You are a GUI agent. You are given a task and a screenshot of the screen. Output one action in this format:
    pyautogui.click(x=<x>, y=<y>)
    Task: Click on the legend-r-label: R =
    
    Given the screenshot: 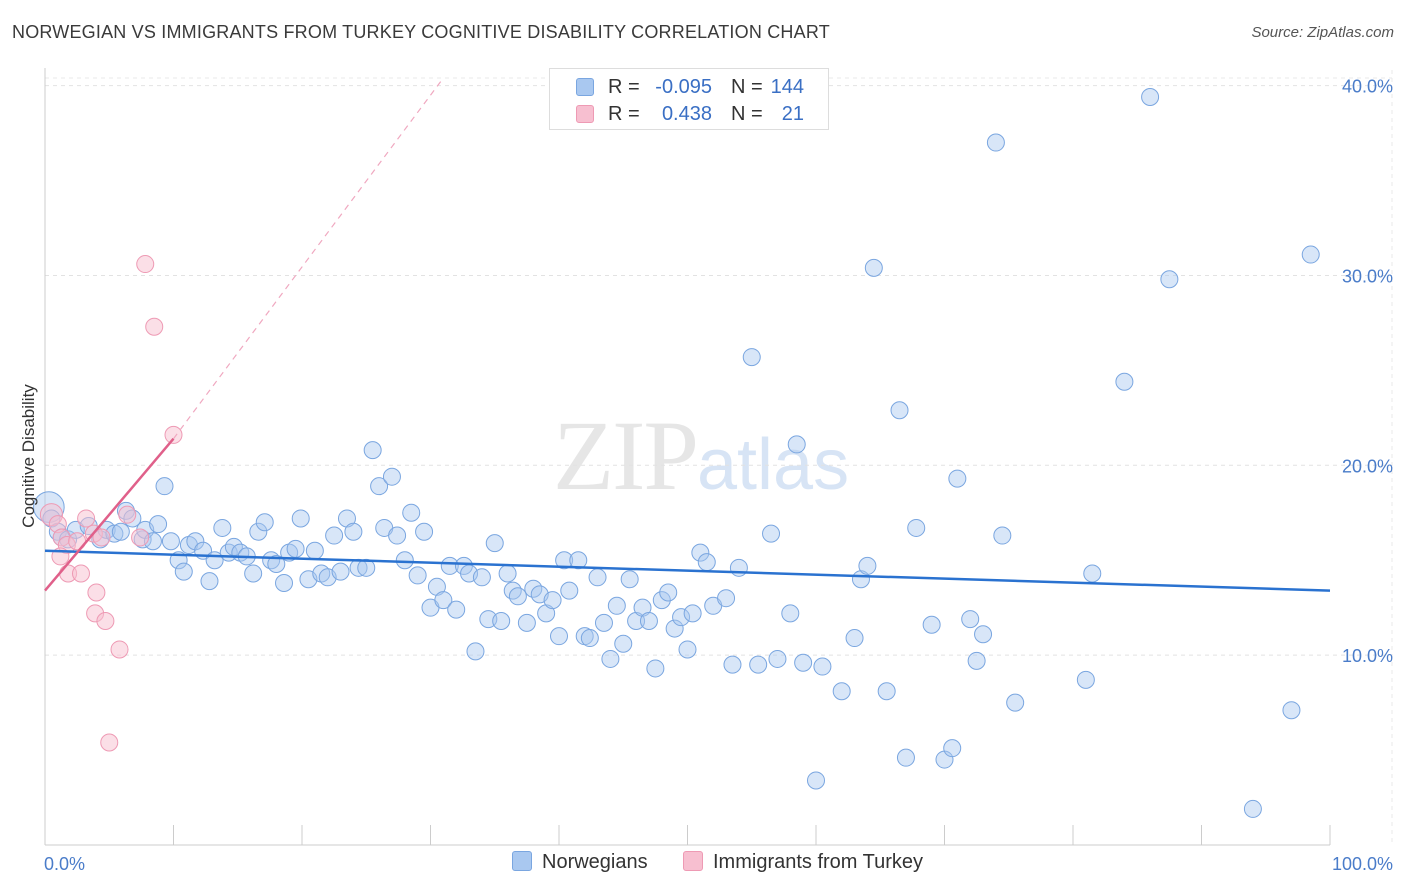 What is the action you would take?
    pyautogui.click(x=624, y=114)
    